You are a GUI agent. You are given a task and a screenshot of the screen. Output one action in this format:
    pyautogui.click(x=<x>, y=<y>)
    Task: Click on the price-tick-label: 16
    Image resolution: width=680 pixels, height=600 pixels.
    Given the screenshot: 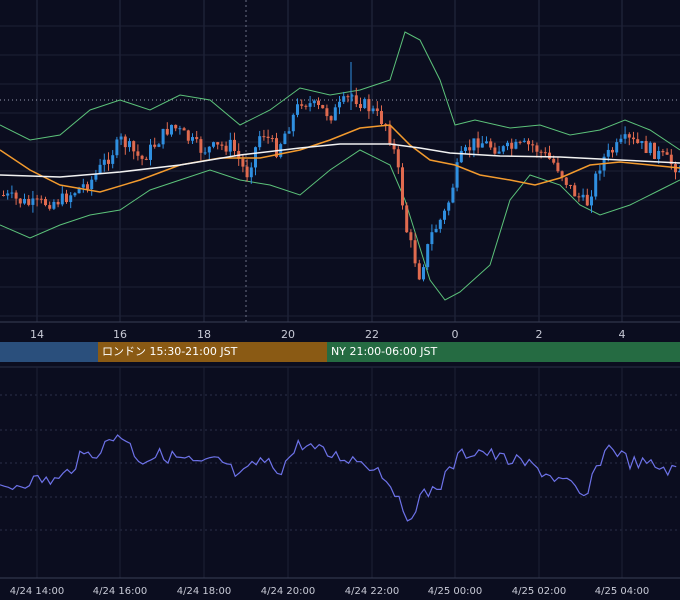 What is the action you would take?
    pyautogui.click(x=120, y=334)
    